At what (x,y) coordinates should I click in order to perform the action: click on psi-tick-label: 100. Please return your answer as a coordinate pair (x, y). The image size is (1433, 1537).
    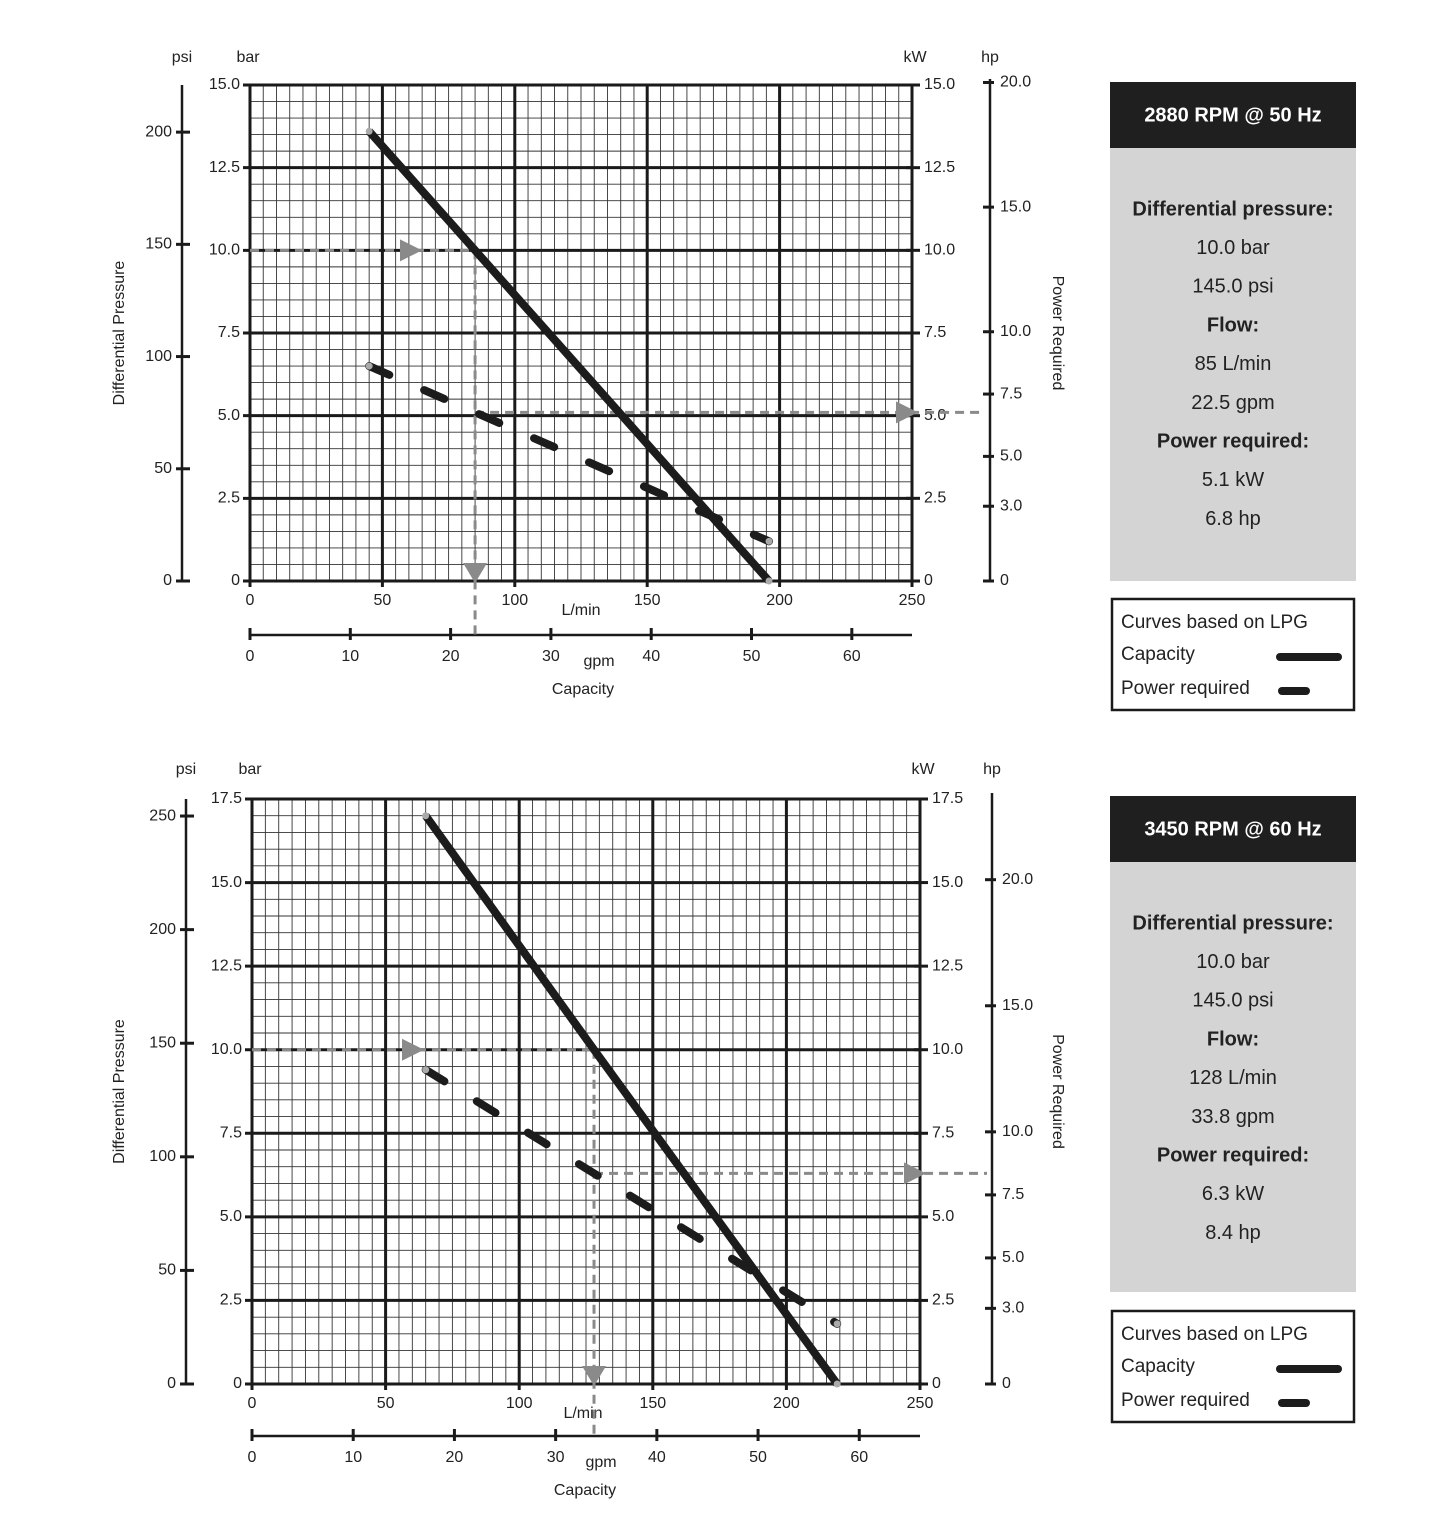
    Looking at the image, I should click on (162, 1156).